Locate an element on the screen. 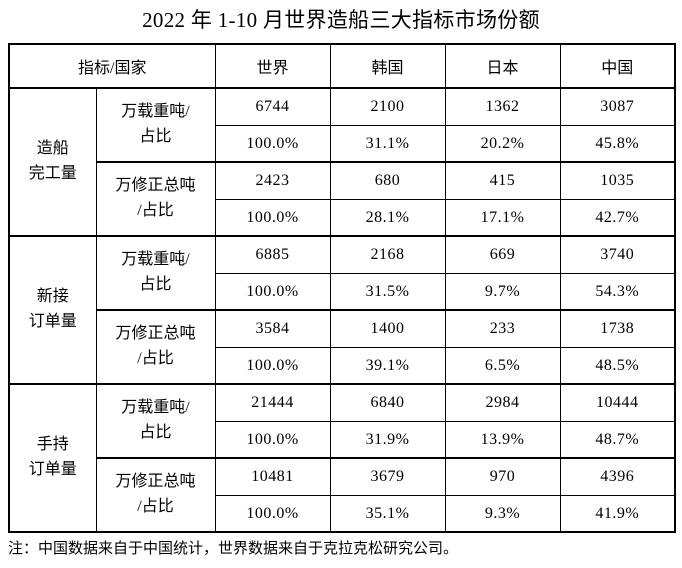 This screenshot has width=682, height=568. share-cell: 35.1% is located at coordinates (387, 513).